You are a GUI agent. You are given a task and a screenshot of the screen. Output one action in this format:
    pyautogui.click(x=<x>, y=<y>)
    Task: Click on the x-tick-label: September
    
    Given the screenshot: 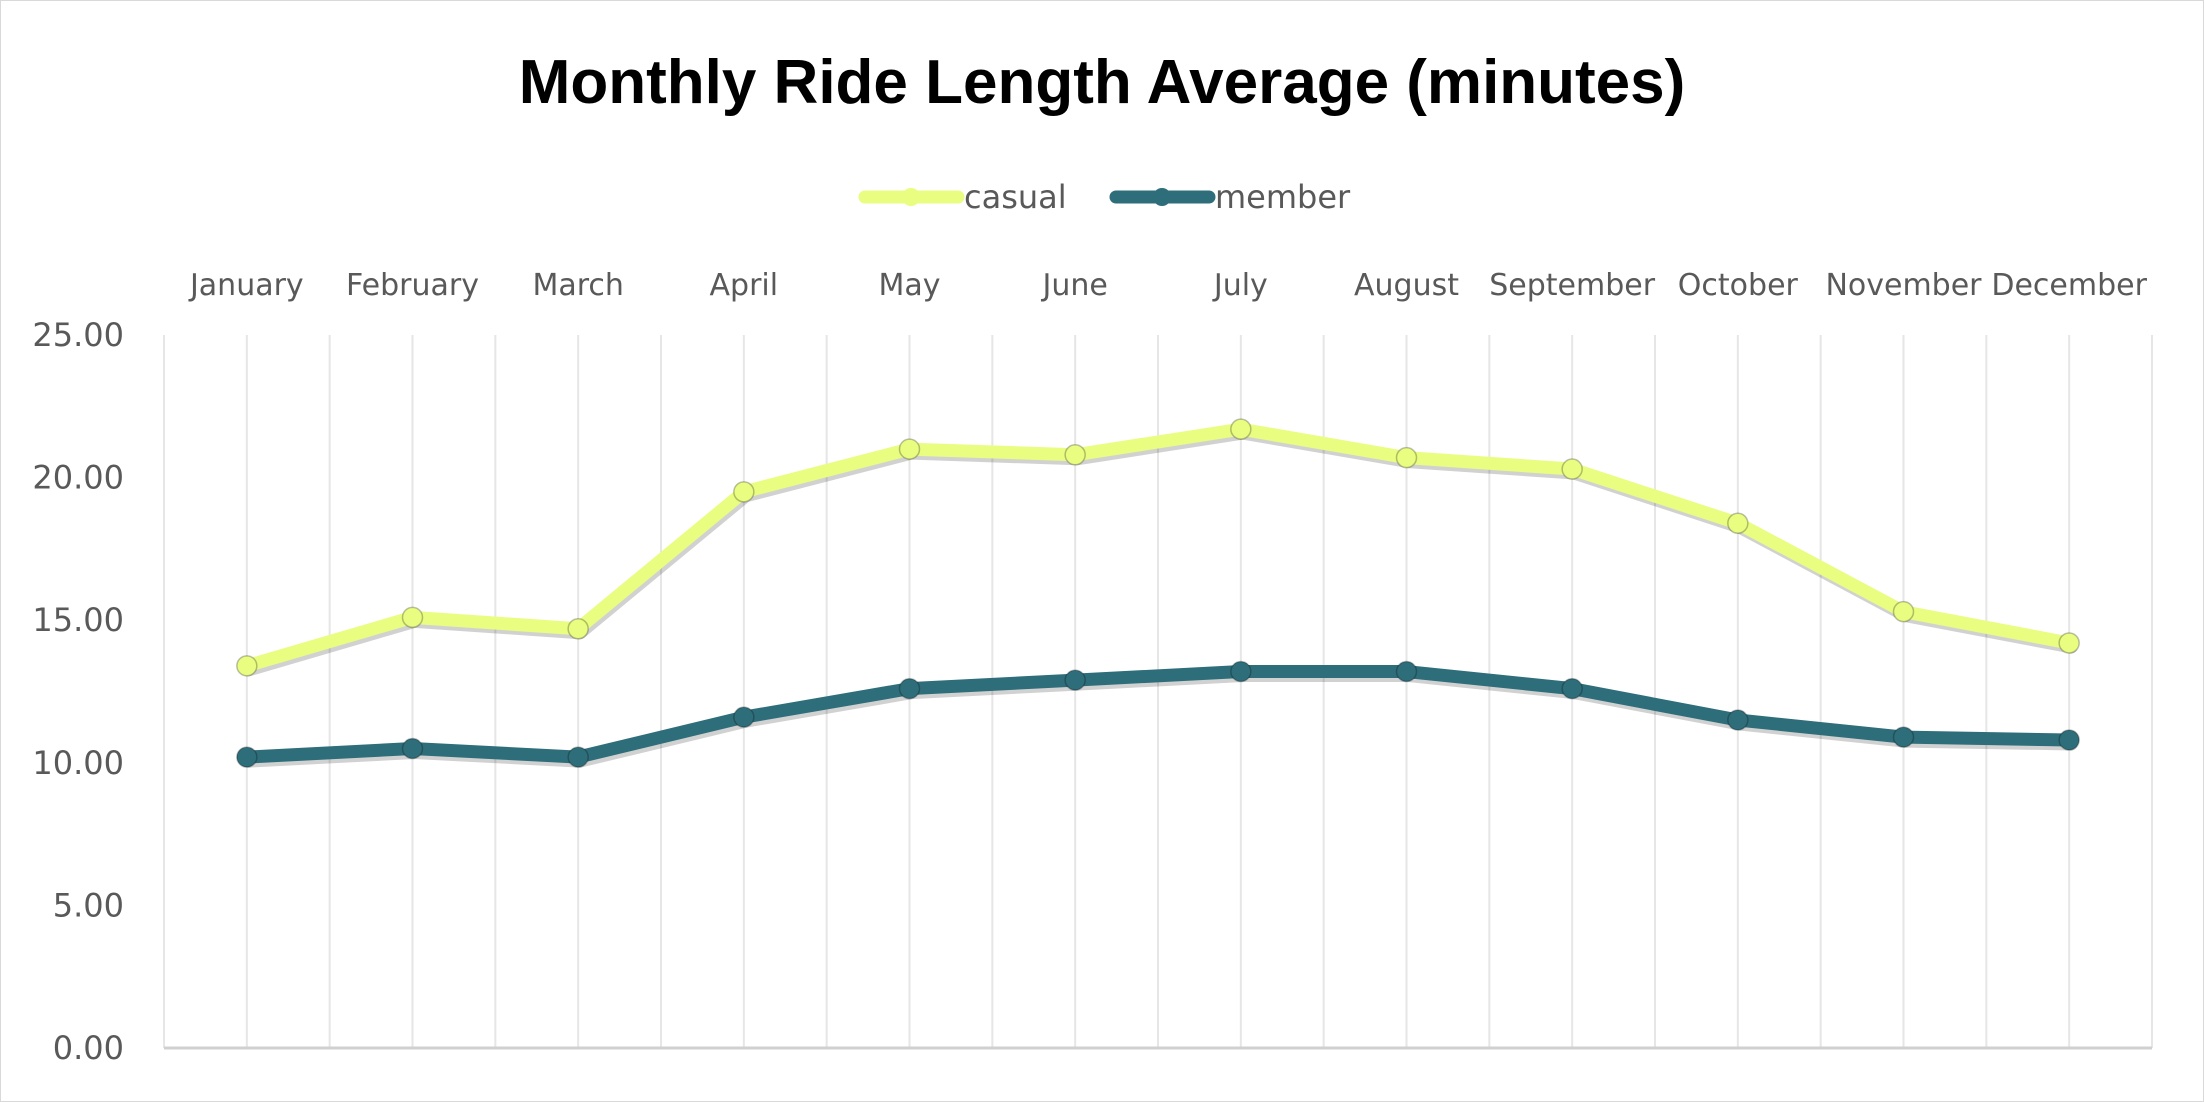 What is the action you would take?
    pyautogui.click(x=1572, y=285)
    